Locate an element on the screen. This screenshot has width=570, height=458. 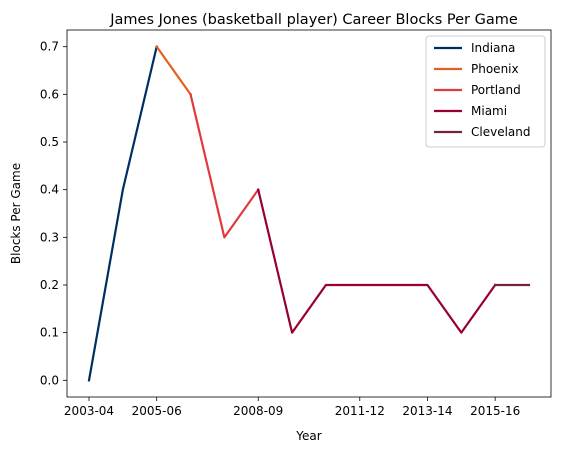
x-tick-label: 2003-04 is located at coordinates (89, 411).